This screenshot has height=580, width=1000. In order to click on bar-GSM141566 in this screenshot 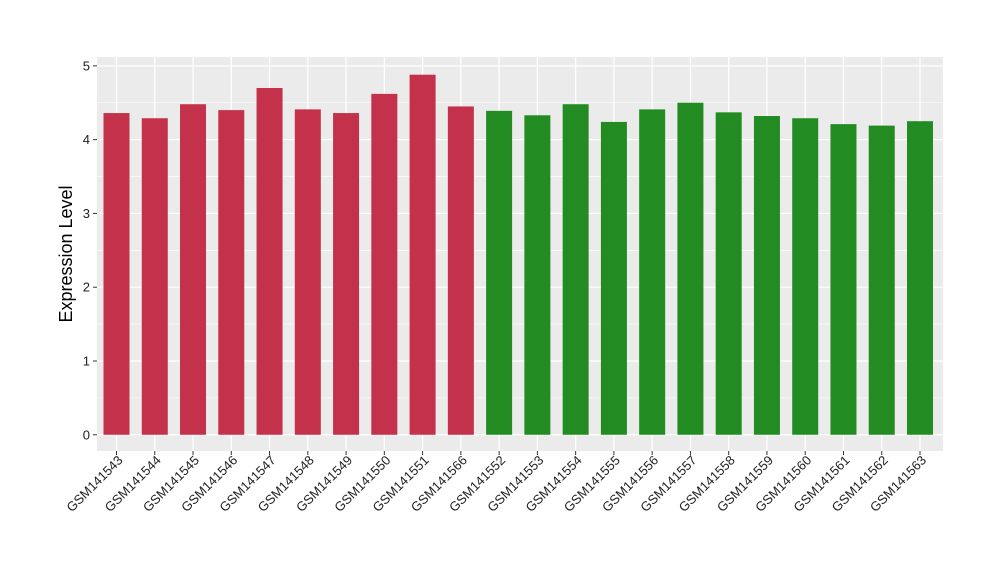, I will do `click(460, 270)`.